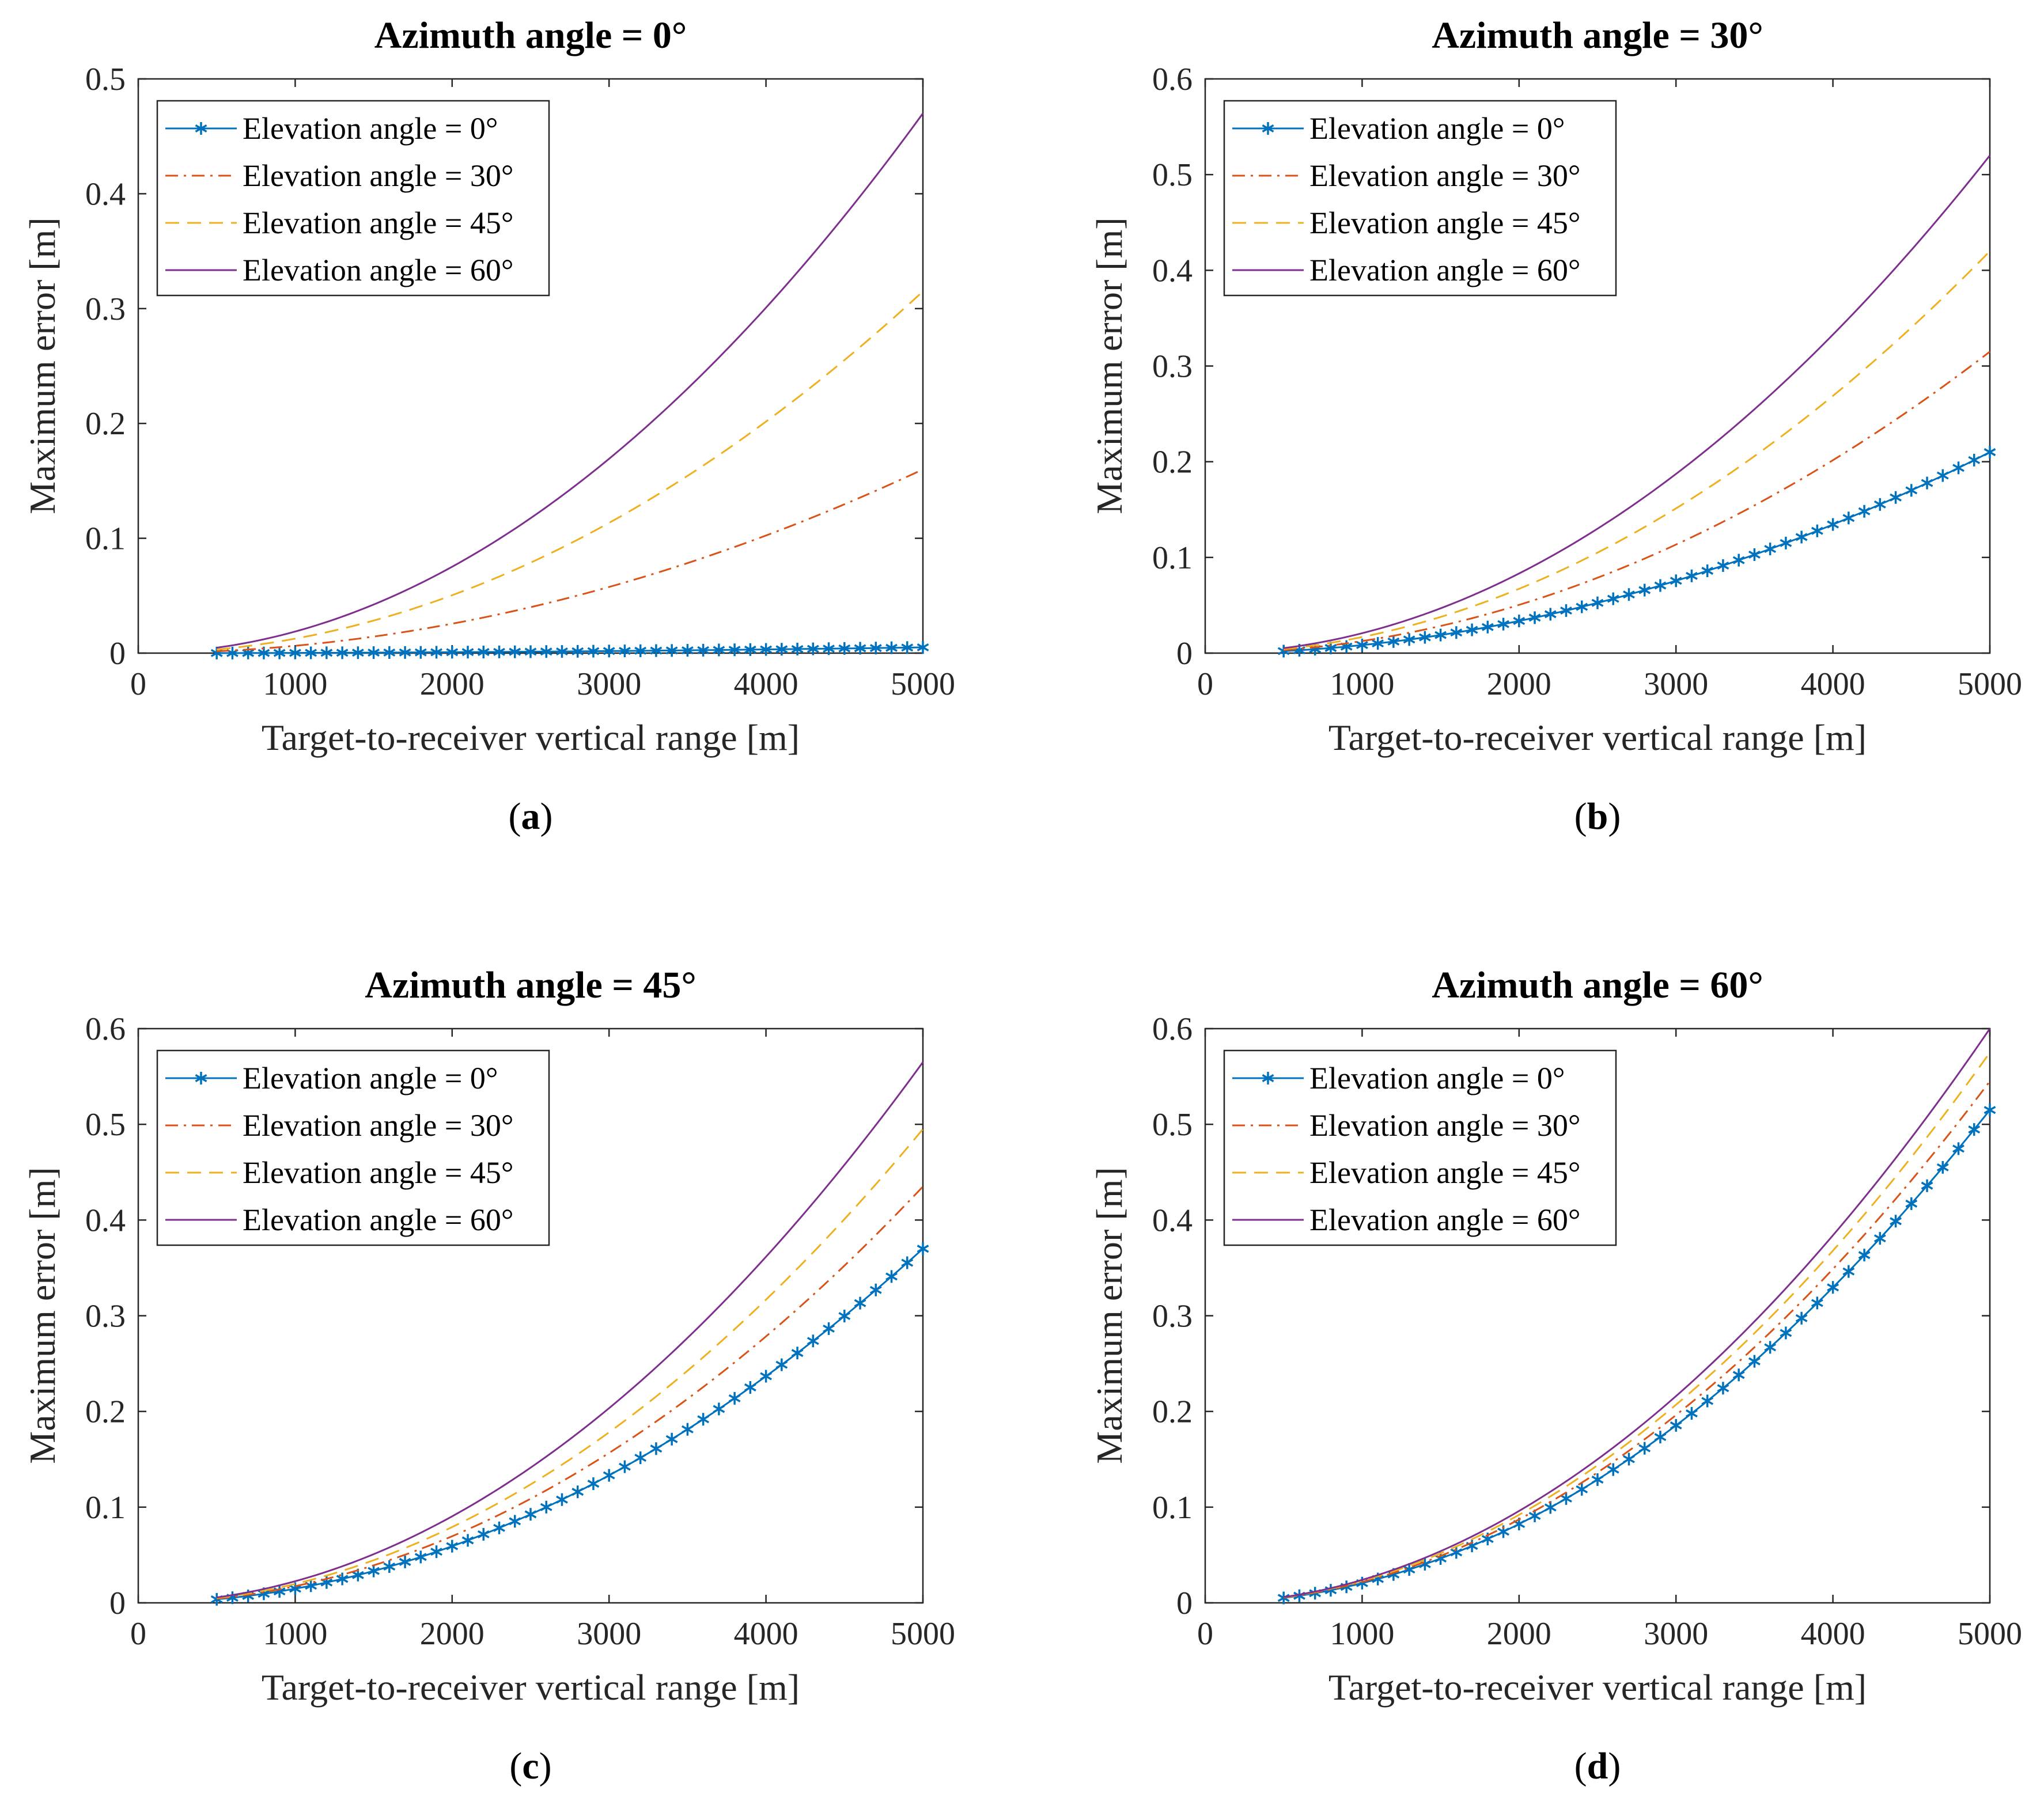 This screenshot has width=2044, height=1805. What do you see at coordinates (1172, 367) in the screenshot?
I see `y-tick-label: 0.3` at bounding box center [1172, 367].